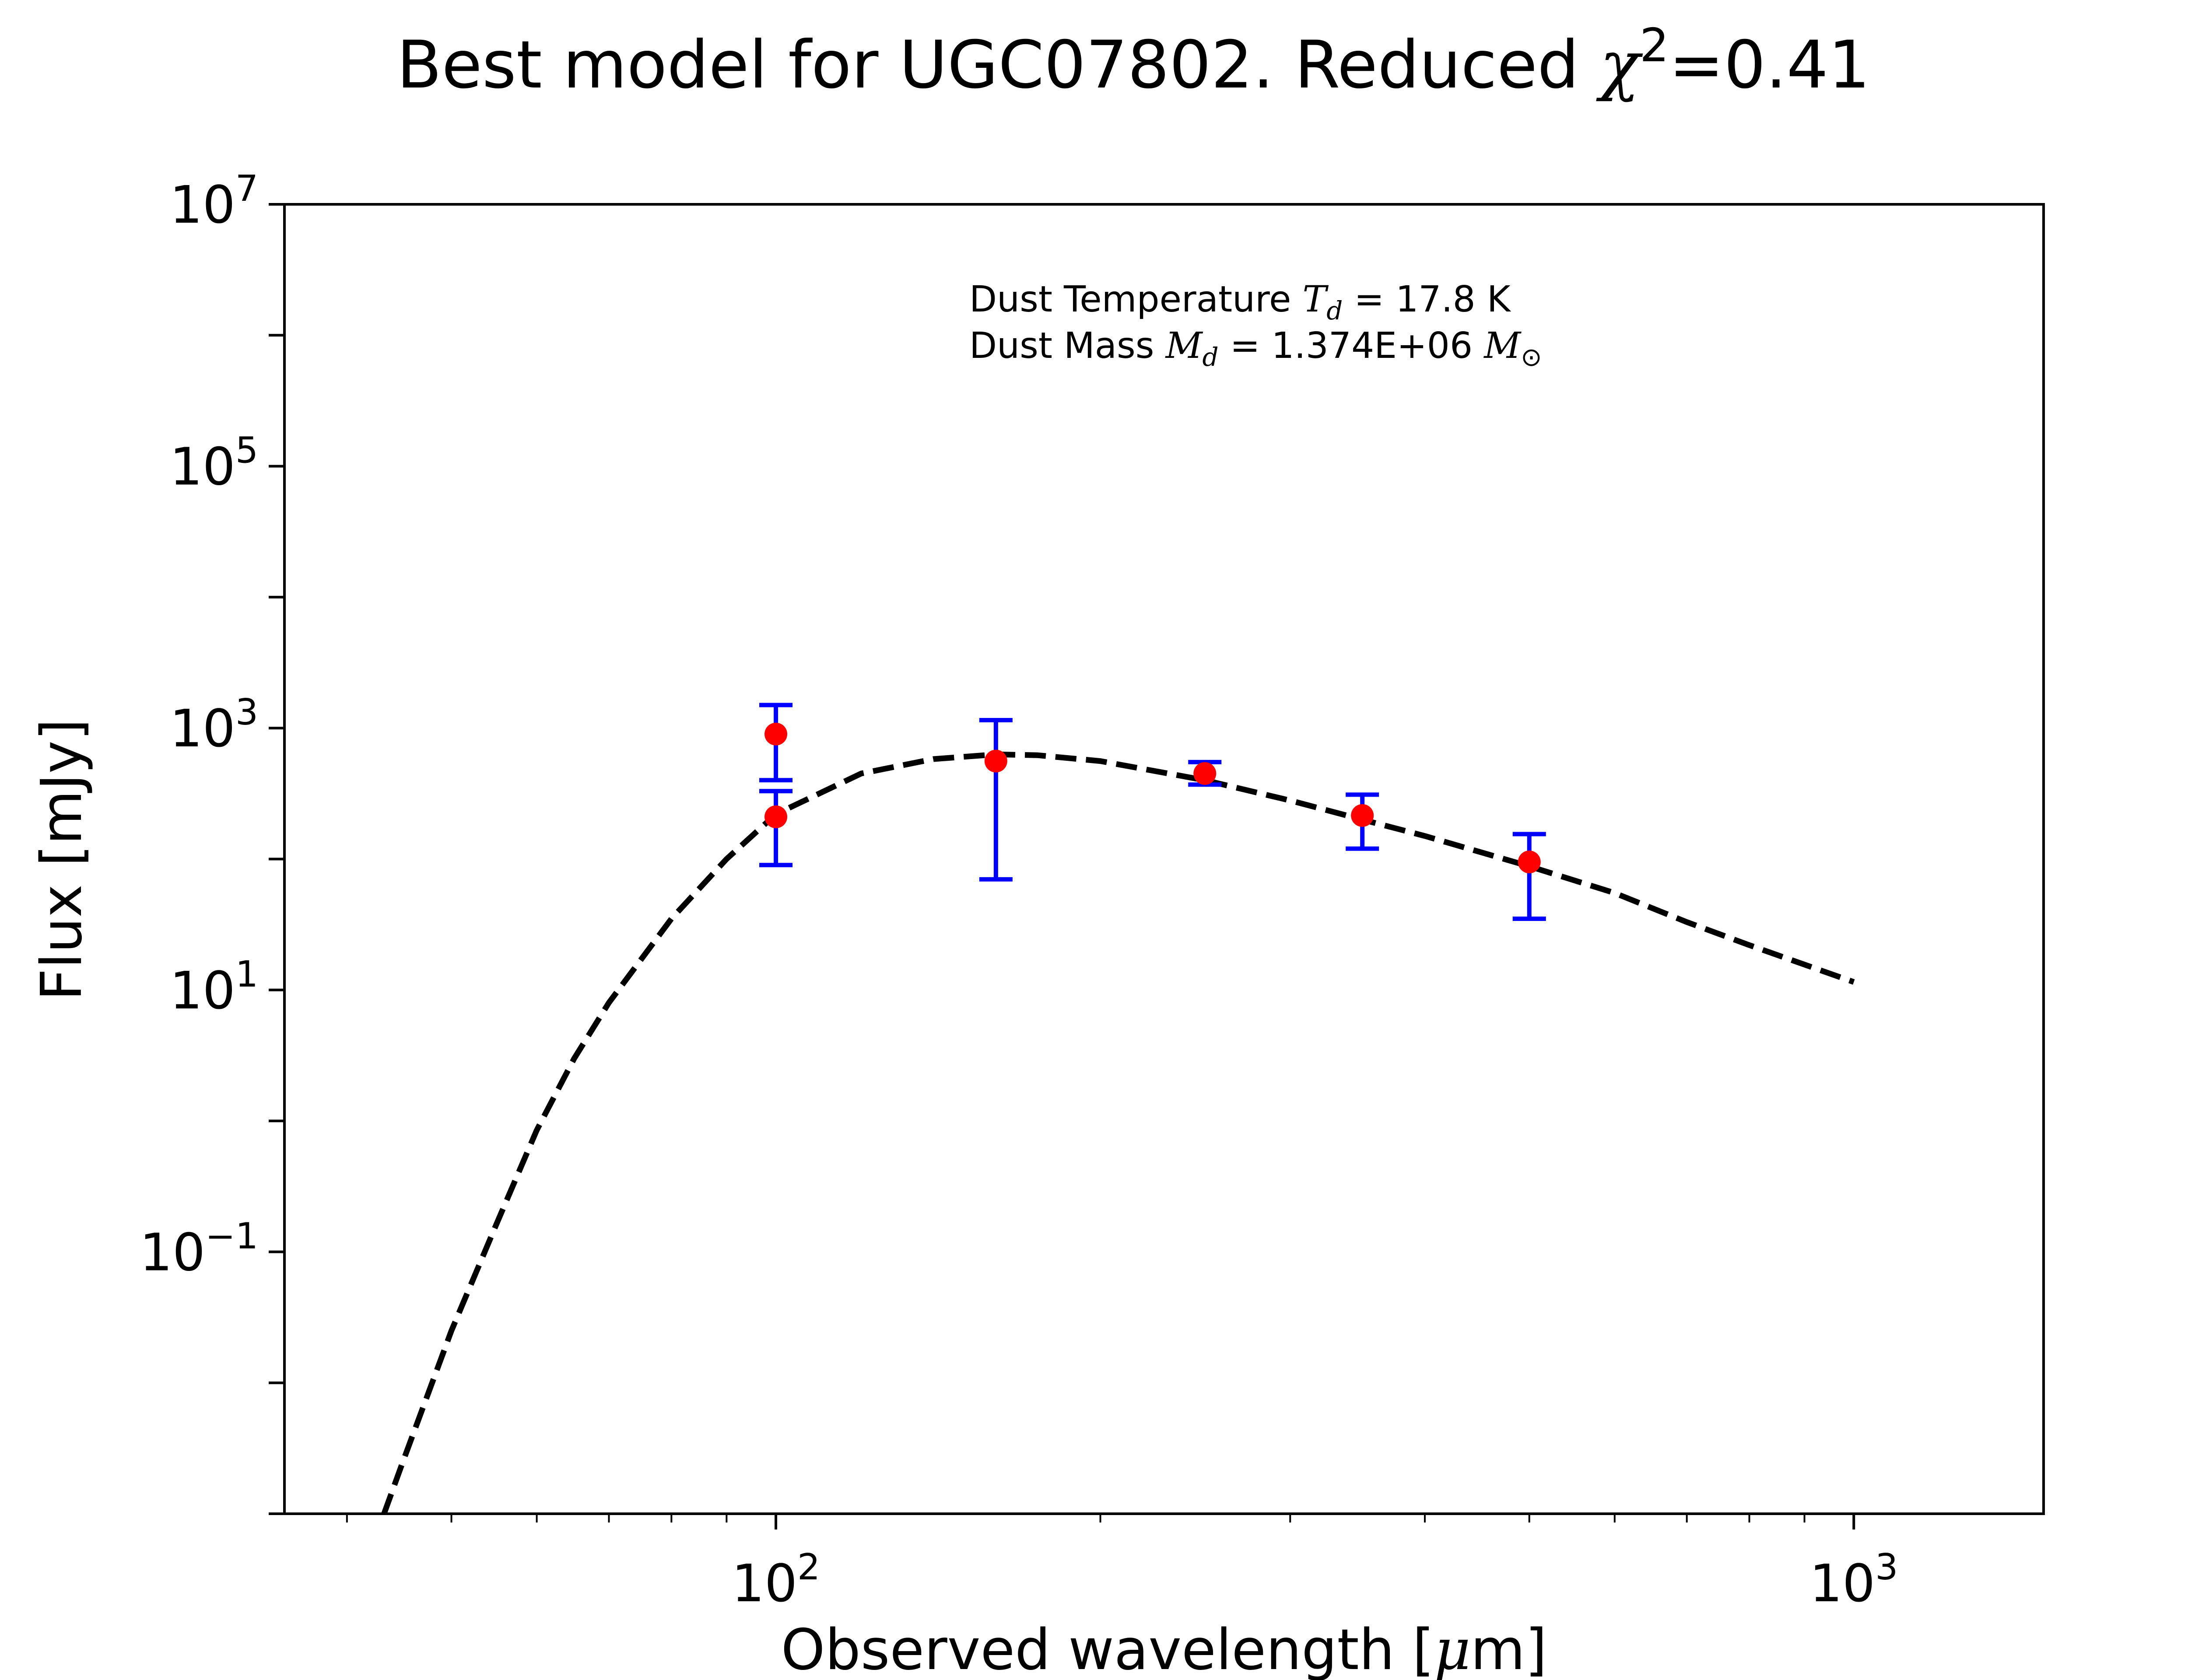 Image resolution: width=2188 pixels, height=1680 pixels. I want to click on y-tick-label: 10³, so click(214, 725).